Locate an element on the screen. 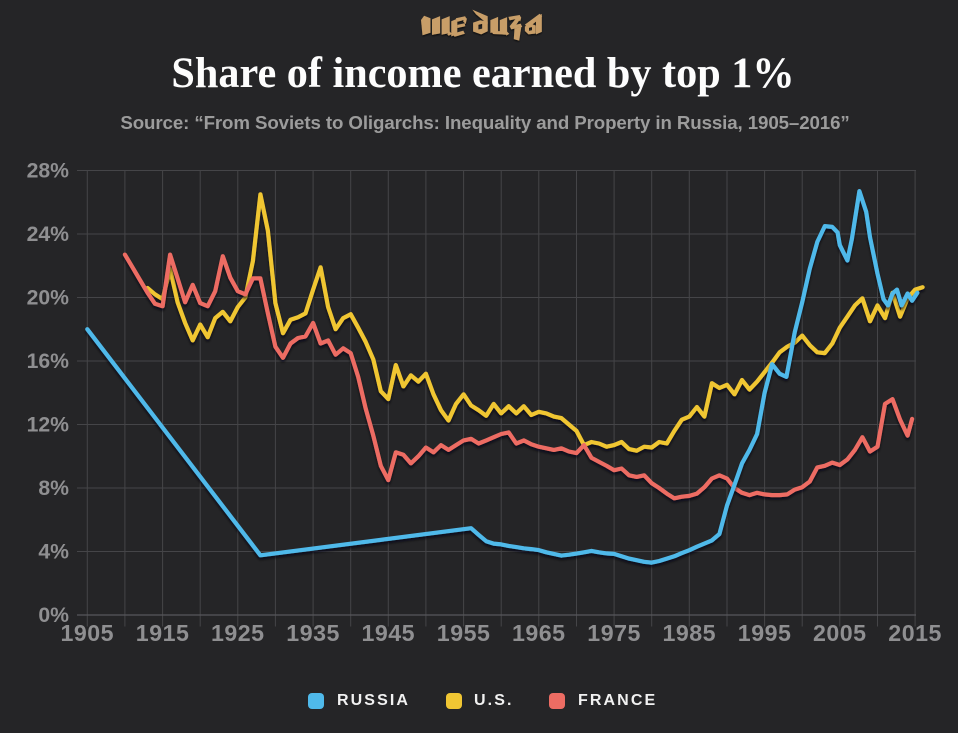 The image size is (958, 733). svg-text: 2015 is located at coordinates (915, 633).